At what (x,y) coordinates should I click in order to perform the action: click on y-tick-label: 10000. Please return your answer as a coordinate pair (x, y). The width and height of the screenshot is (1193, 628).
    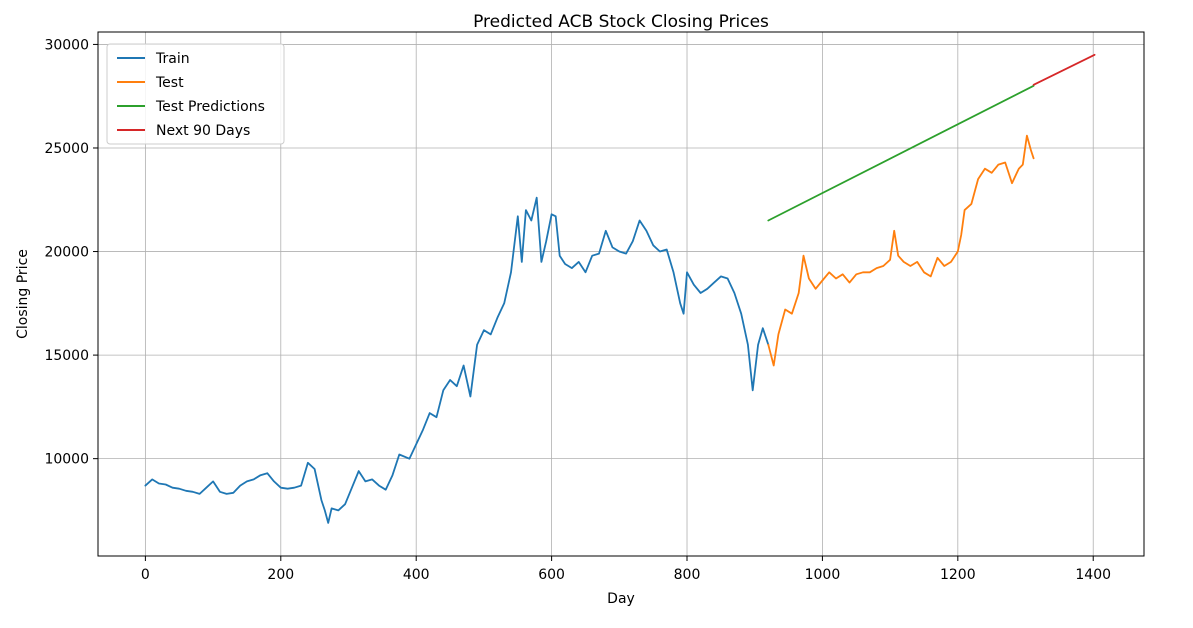
    Looking at the image, I should click on (66, 460).